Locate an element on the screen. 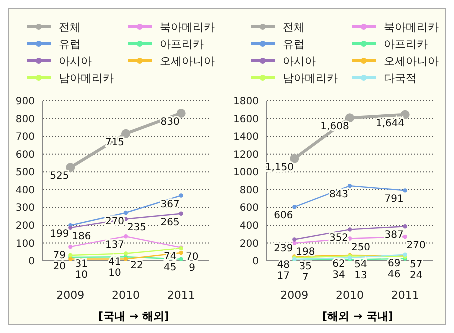  data-label: 137 is located at coordinates (115, 246).